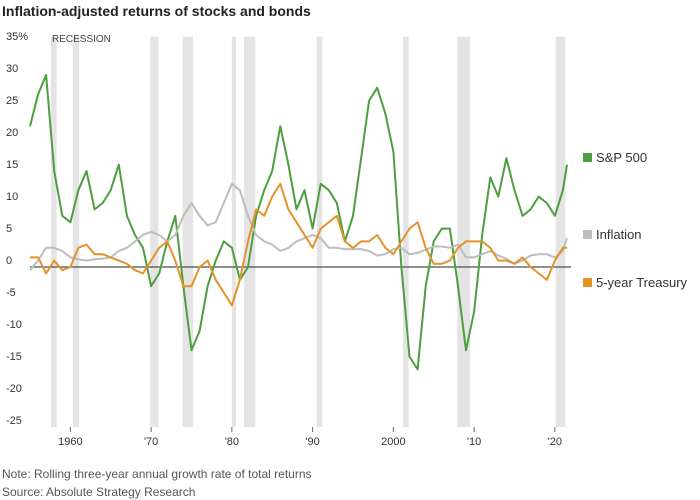  Describe the element at coordinates (393, 442) in the screenshot. I see `x-tick-label: 2000` at that location.